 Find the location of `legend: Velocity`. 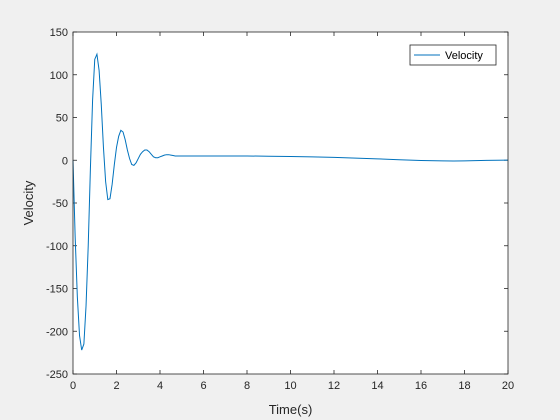

legend: Velocity is located at coordinates (453, 55).